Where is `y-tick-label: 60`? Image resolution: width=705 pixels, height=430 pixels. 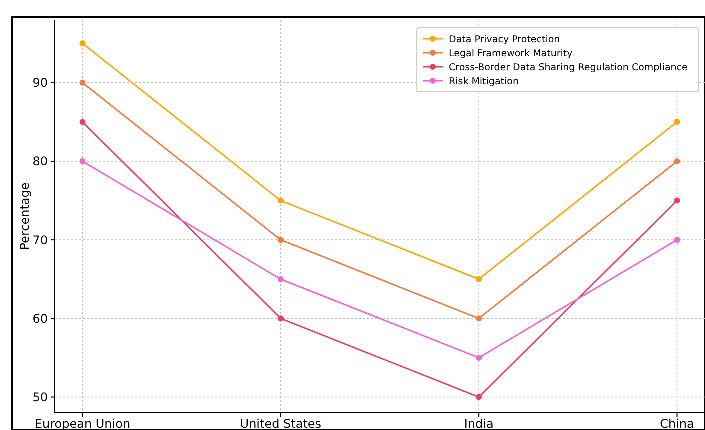
y-tick-label: 60 is located at coordinates (40, 319).